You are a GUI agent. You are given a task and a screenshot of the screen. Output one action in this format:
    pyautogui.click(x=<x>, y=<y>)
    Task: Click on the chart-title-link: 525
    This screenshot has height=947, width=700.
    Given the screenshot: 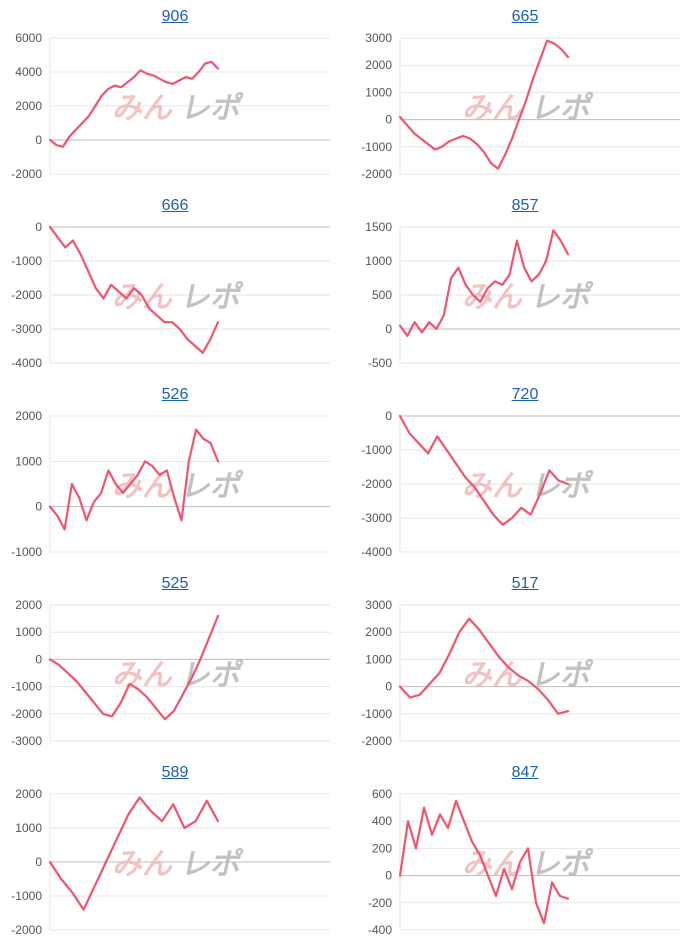 What is the action you would take?
    pyautogui.click(x=175, y=583)
    